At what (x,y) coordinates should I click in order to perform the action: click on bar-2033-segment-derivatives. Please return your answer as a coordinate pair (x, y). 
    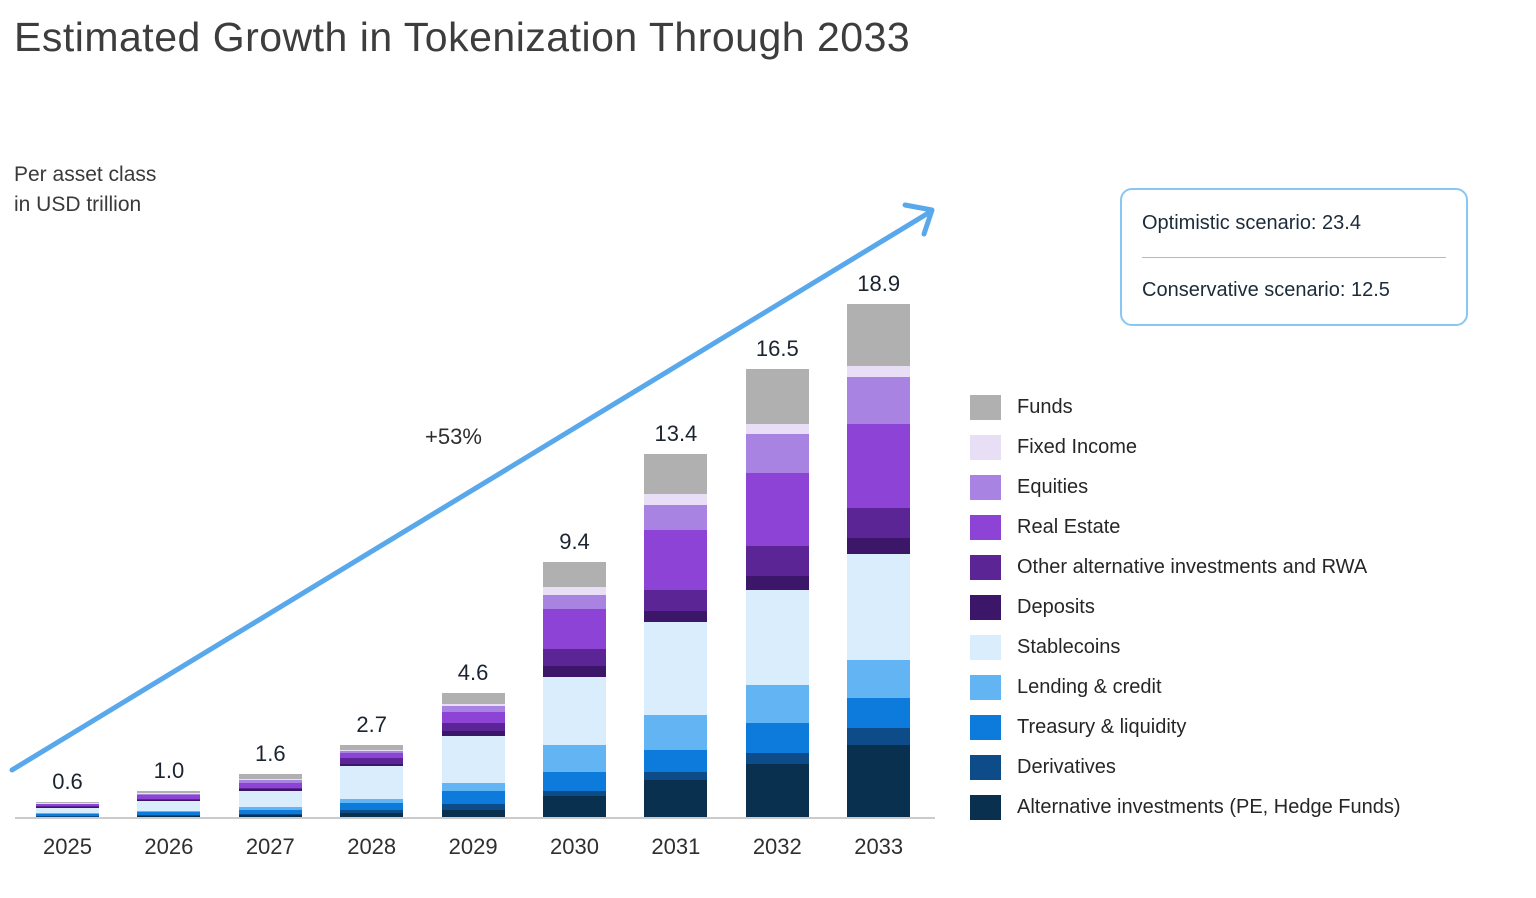
    Looking at the image, I should click on (879, 736).